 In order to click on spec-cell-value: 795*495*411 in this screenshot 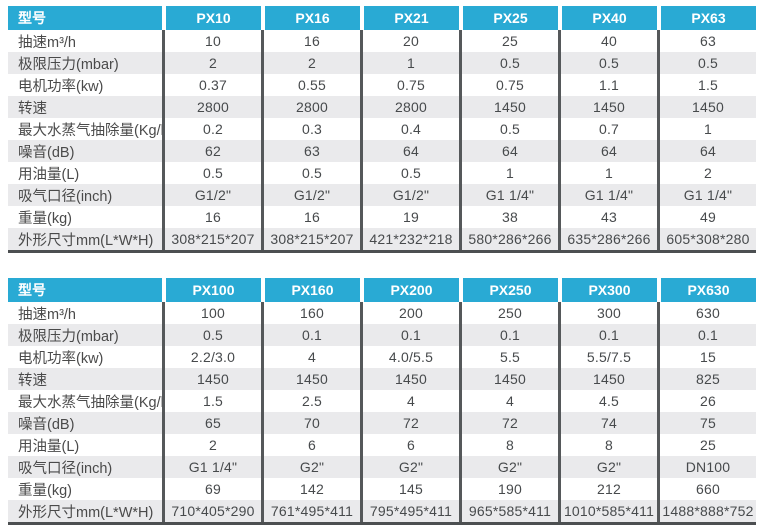, I will do `click(409, 511)`.